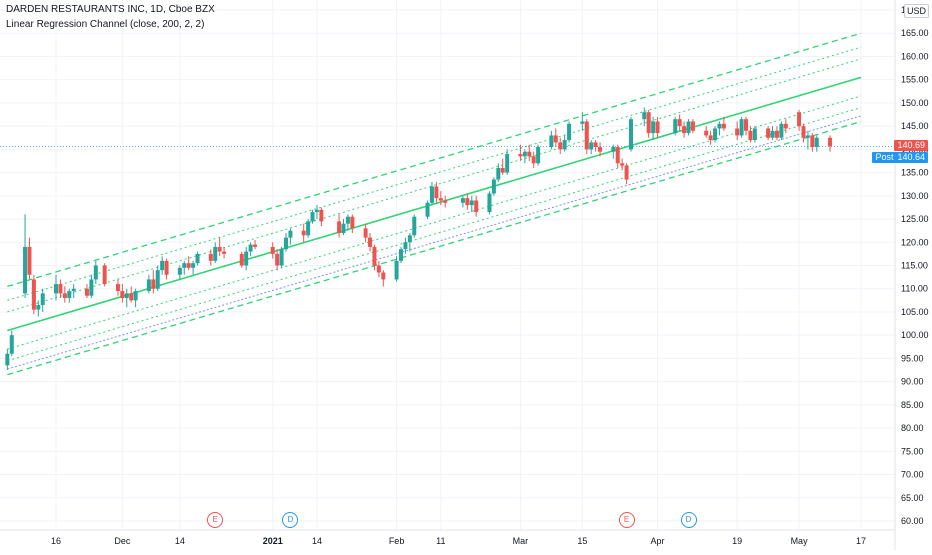 This screenshot has height=555, width=932. I want to click on y-tick-label: 60.00, so click(912, 521).